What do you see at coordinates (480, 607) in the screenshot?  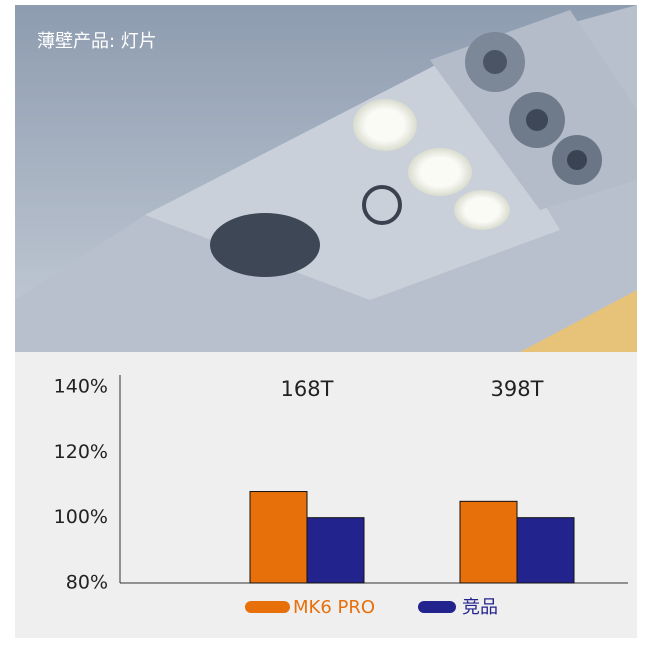 I see `legend-label: 竞品` at bounding box center [480, 607].